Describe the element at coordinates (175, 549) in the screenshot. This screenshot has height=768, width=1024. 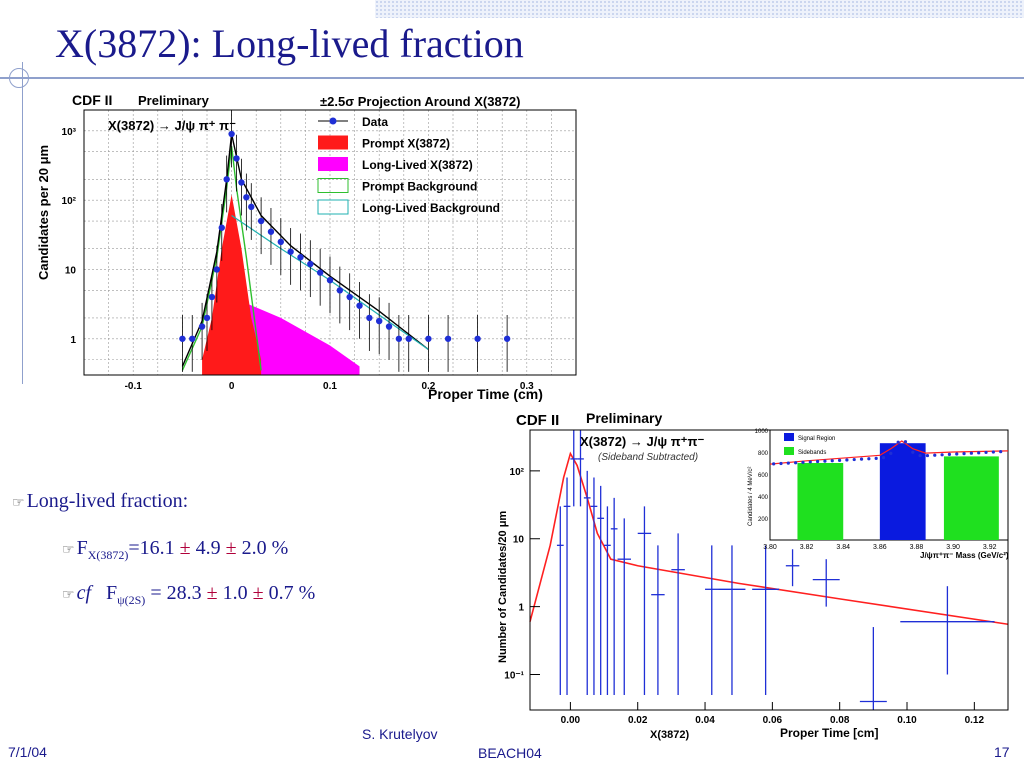
I see `bullet-fx3872: ☞ FX(3872)=16.1 ± 4.9 ± 2.0 %` at that location.